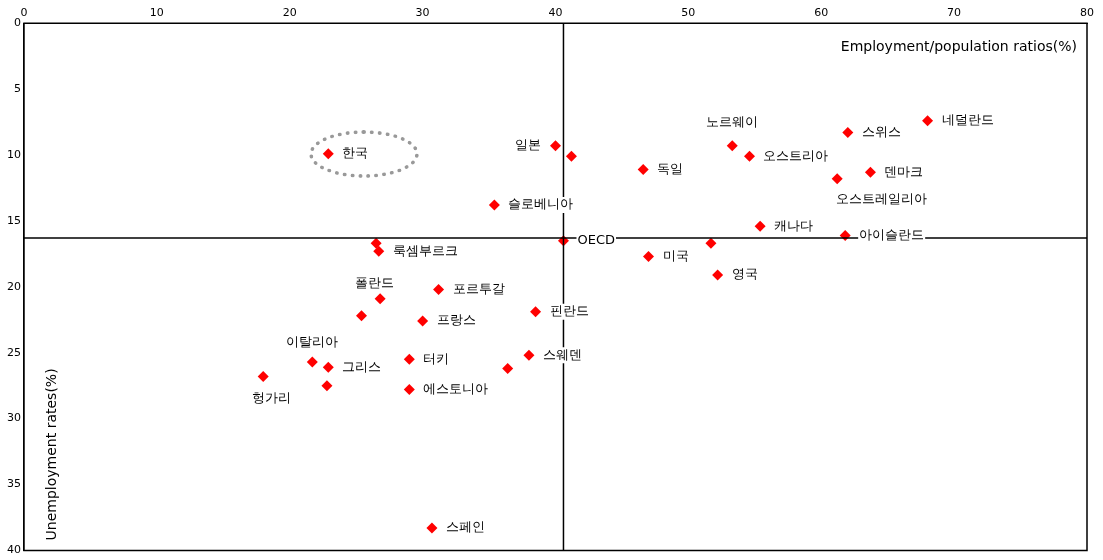 This screenshot has width=1103, height=560. I want to click on annotation: OECD, so click(596, 240).